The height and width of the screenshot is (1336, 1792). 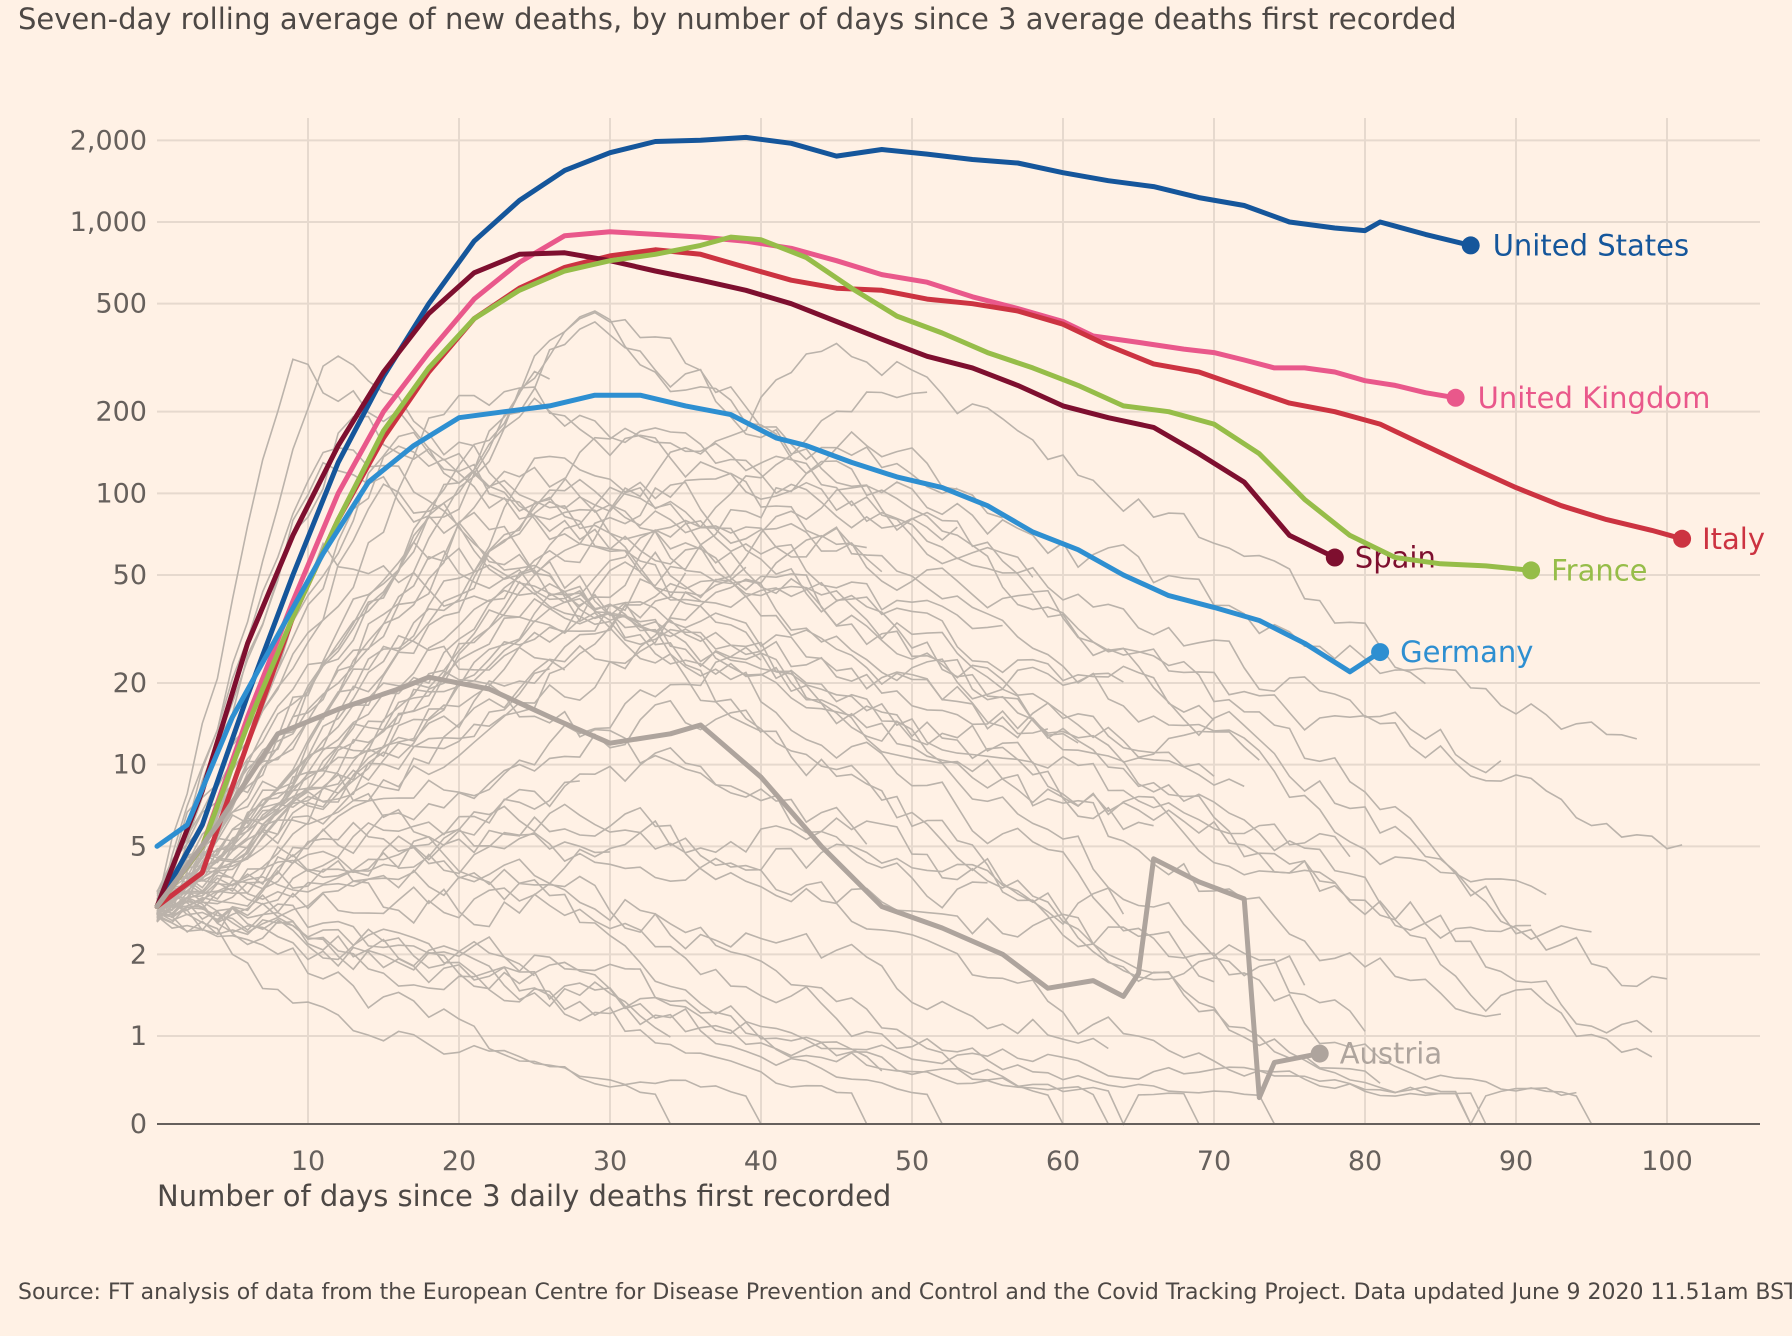 What do you see at coordinates (308, 1161) in the screenshot?
I see `x-tick-label: 10` at bounding box center [308, 1161].